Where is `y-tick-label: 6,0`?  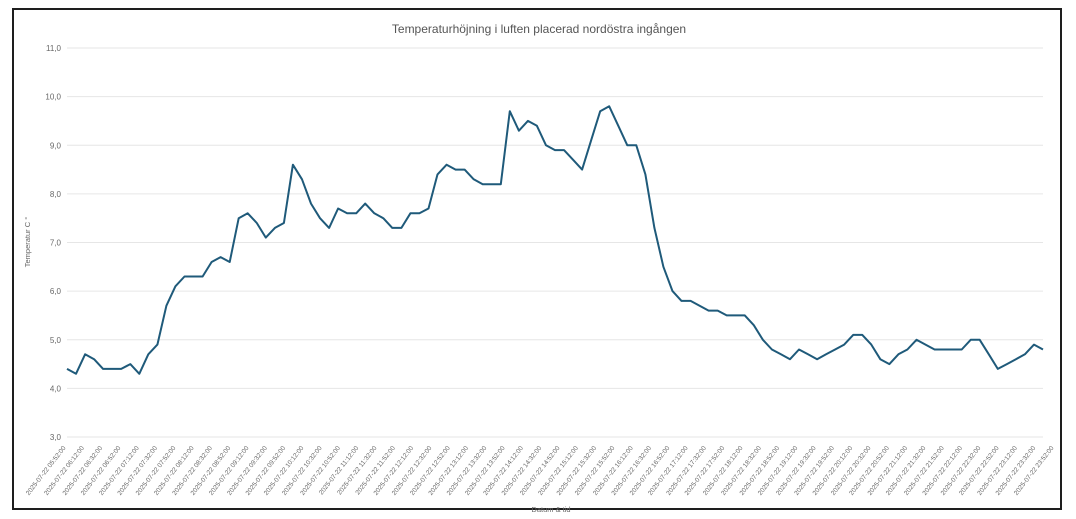
y-tick-label: 6,0 is located at coordinates (56, 291).